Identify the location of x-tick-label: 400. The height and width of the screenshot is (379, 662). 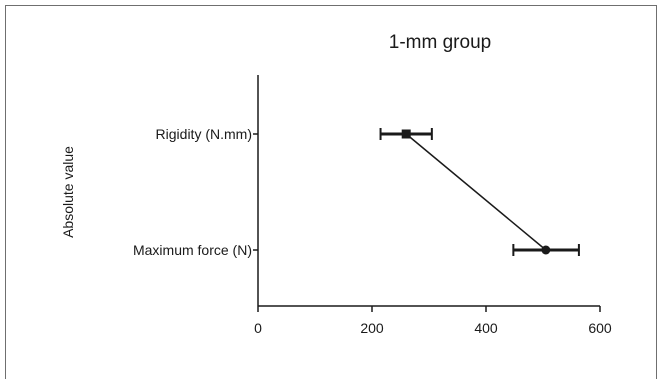
(486, 328).